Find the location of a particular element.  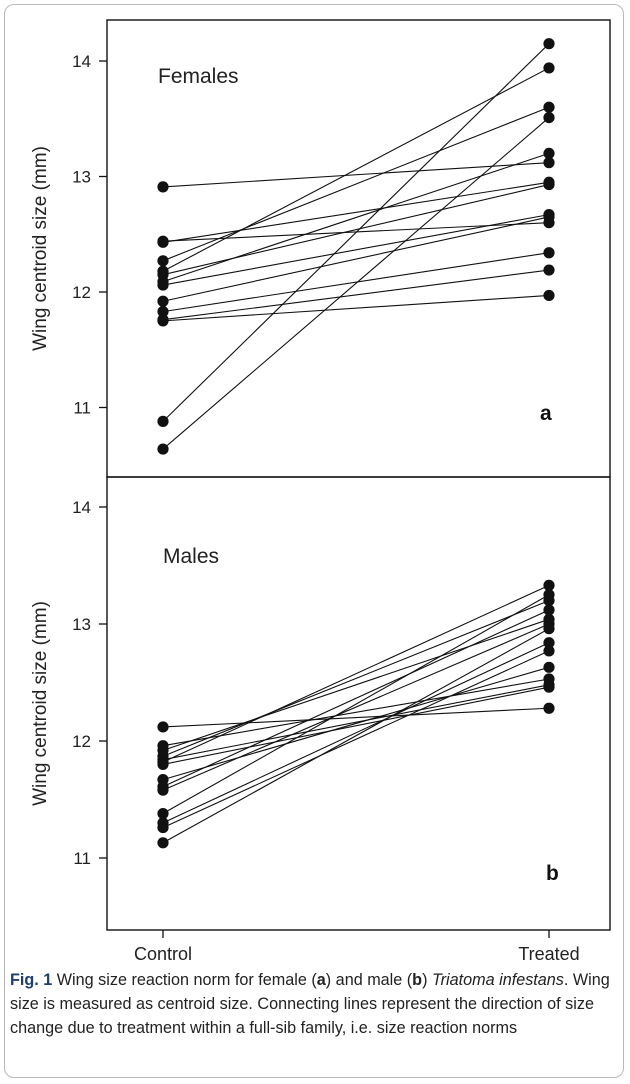

panel-title: Males is located at coordinates (191, 556).